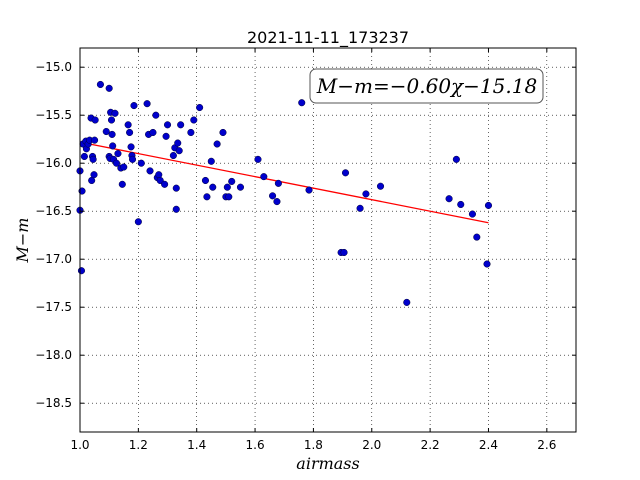  Describe the element at coordinates (138, 445) in the screenshot. I see `x-tick-label: 1.2` at that location.